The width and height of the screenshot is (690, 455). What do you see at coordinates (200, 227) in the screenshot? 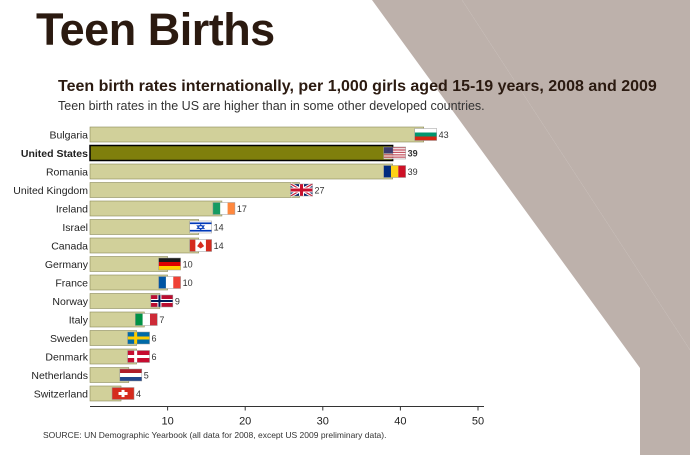
I see `israel-flag` at bounding box center [200, 227].